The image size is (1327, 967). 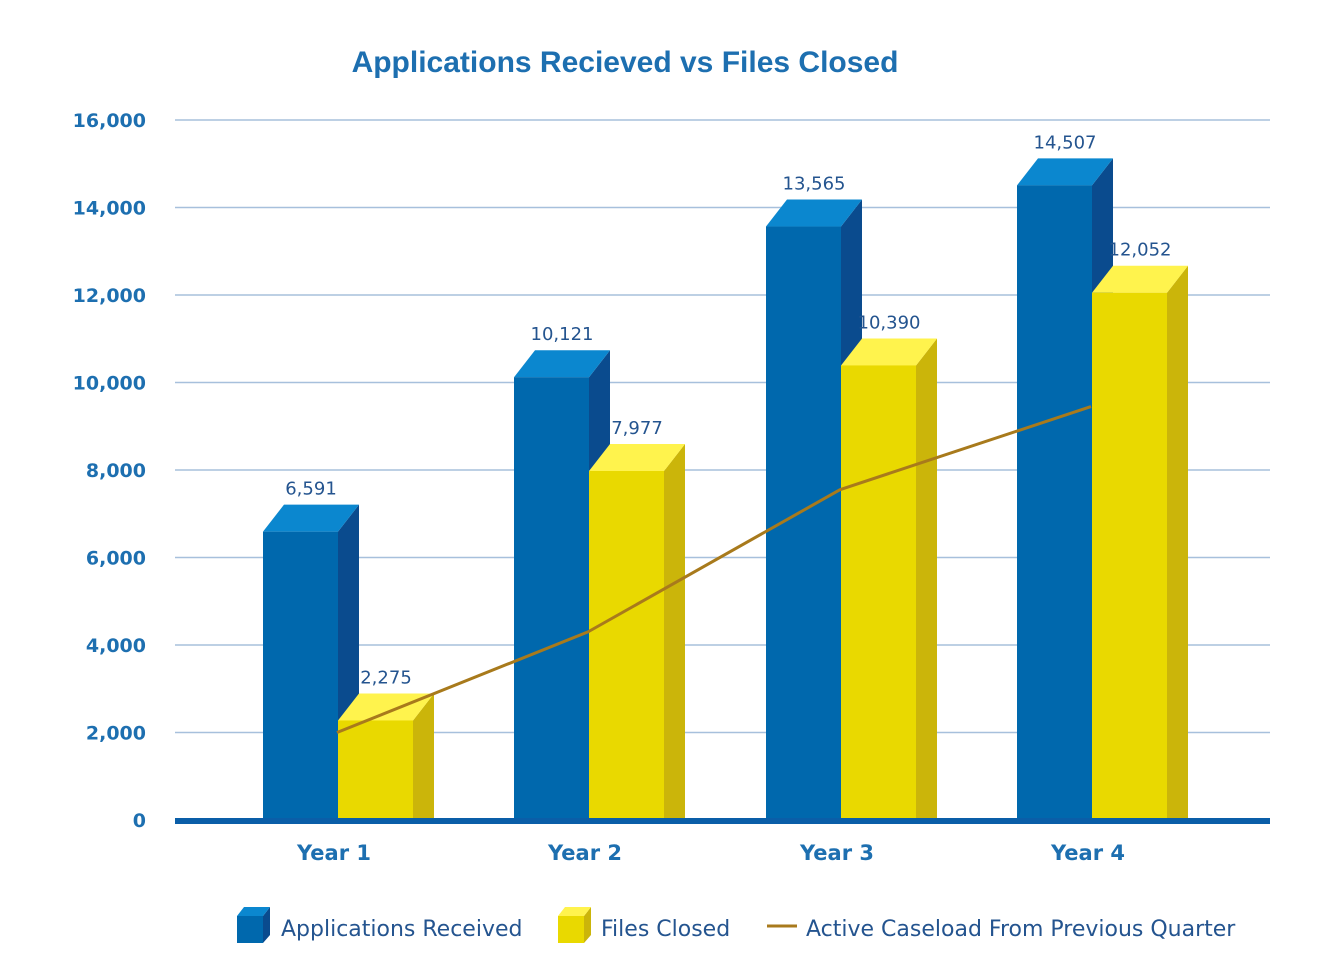 What do you see at coordinates (109, 121) in the screenshot?
I see `y-tick-label: 16,000` at bounding box center [109, 121].